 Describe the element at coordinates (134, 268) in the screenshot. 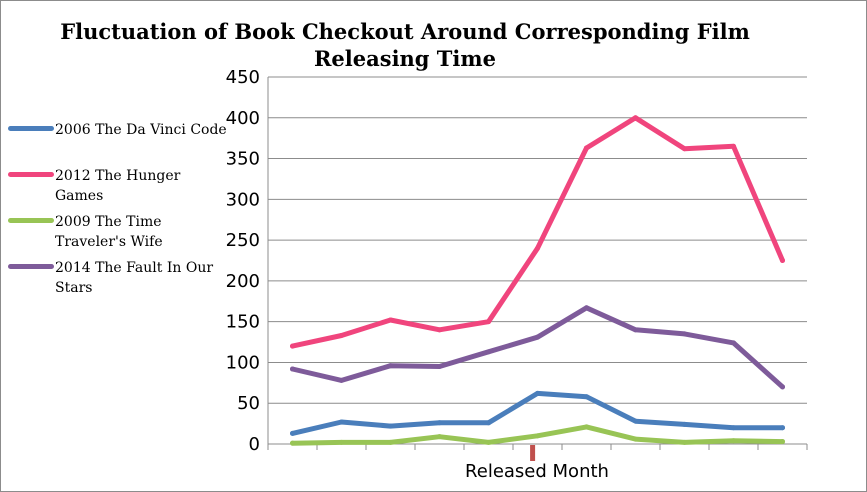

I see `legend-label-line: 2014 The Fault In Our` at that location.